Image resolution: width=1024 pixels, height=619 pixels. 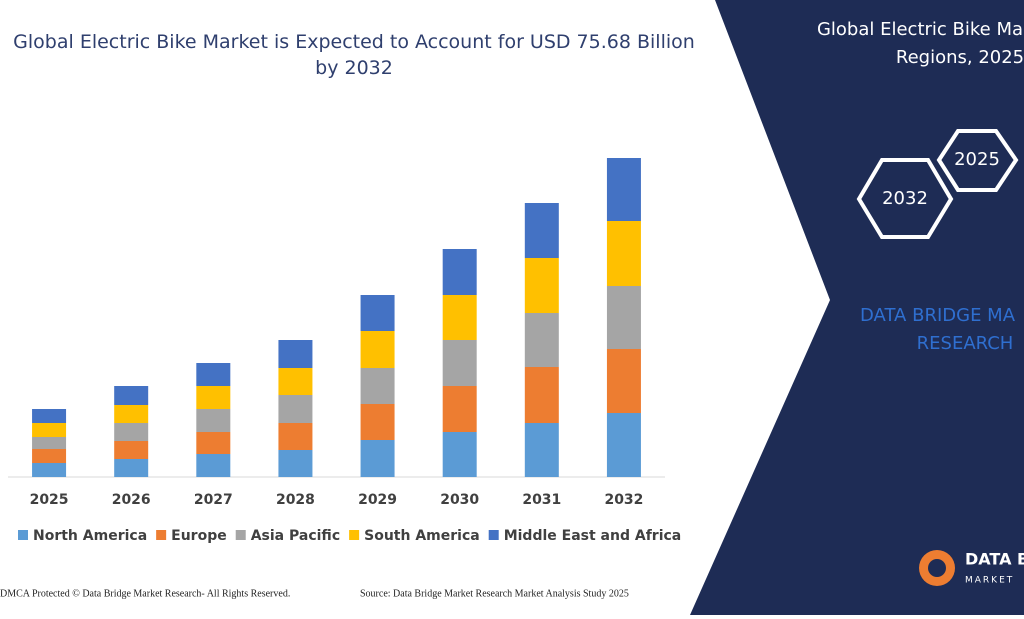 I want to click on x-tick-label: 2027, so click(x=213, y=500).